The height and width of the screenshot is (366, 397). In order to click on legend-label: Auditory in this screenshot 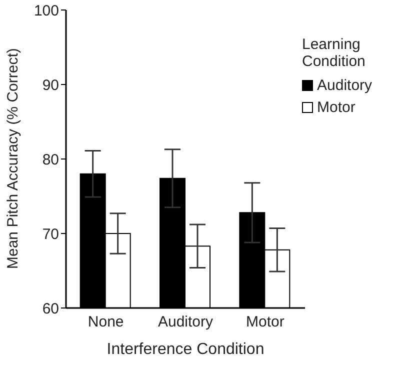, I will do `click(344, 85)`.